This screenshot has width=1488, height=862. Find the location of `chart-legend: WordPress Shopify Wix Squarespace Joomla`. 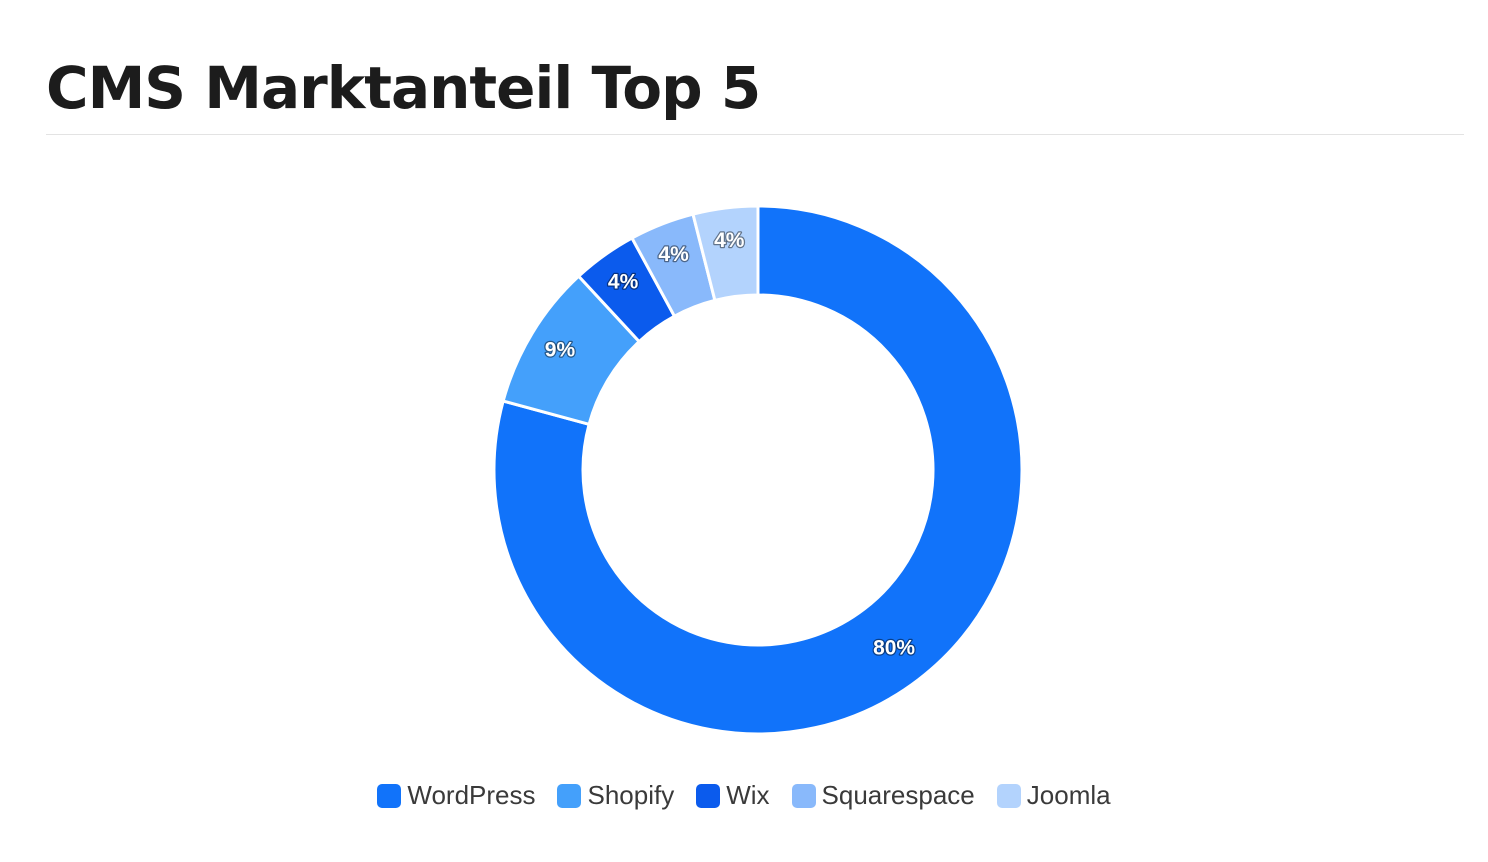

chart-legend: WordPress Shopify Wix Squarespace Joomla is located at coordinates (744, 795).